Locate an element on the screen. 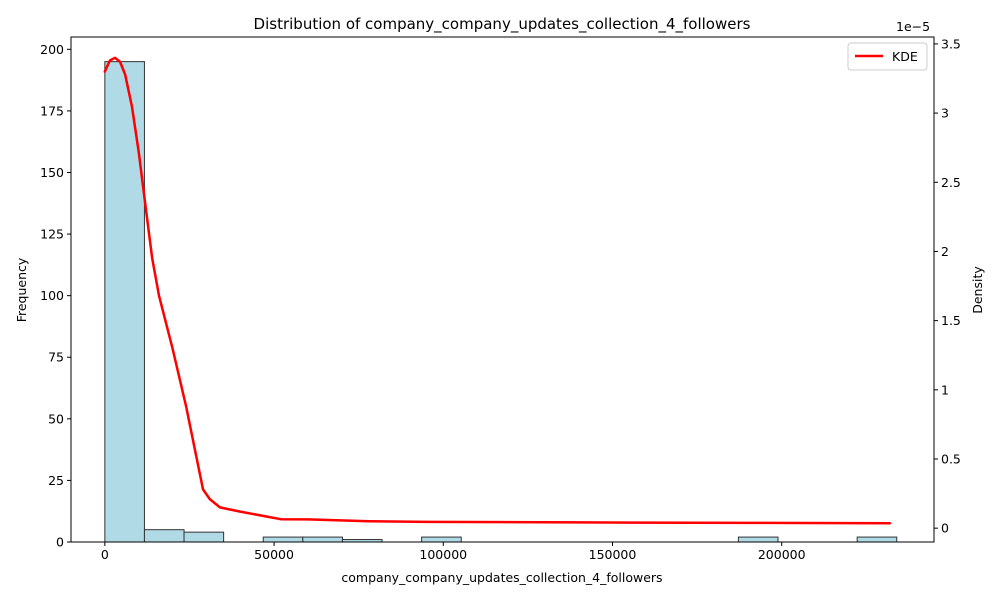 This screenshot has width=1000, height=600. y2-axis-label: Density is located at coordinates (977, 290).